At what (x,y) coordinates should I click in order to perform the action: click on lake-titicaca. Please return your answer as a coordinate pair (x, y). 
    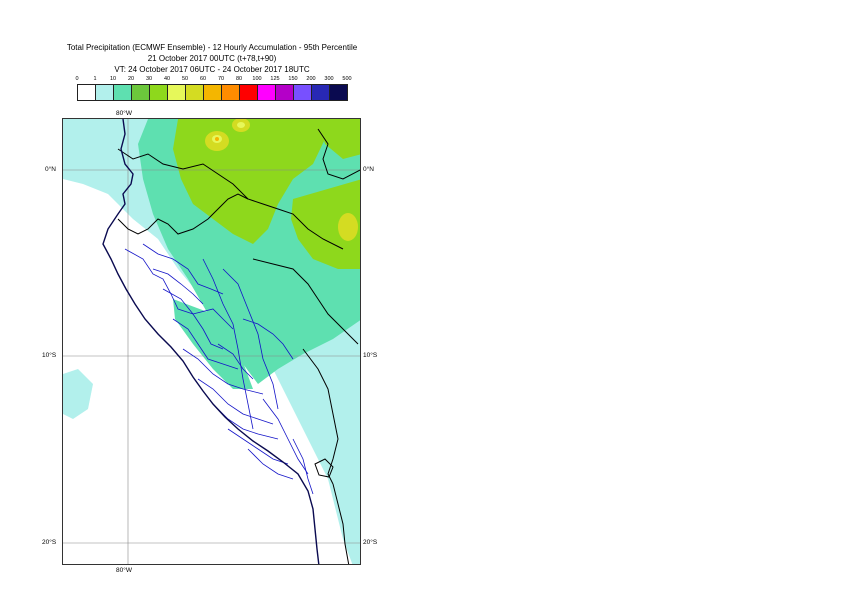
    Looking at the image, I should click on (324, 468).